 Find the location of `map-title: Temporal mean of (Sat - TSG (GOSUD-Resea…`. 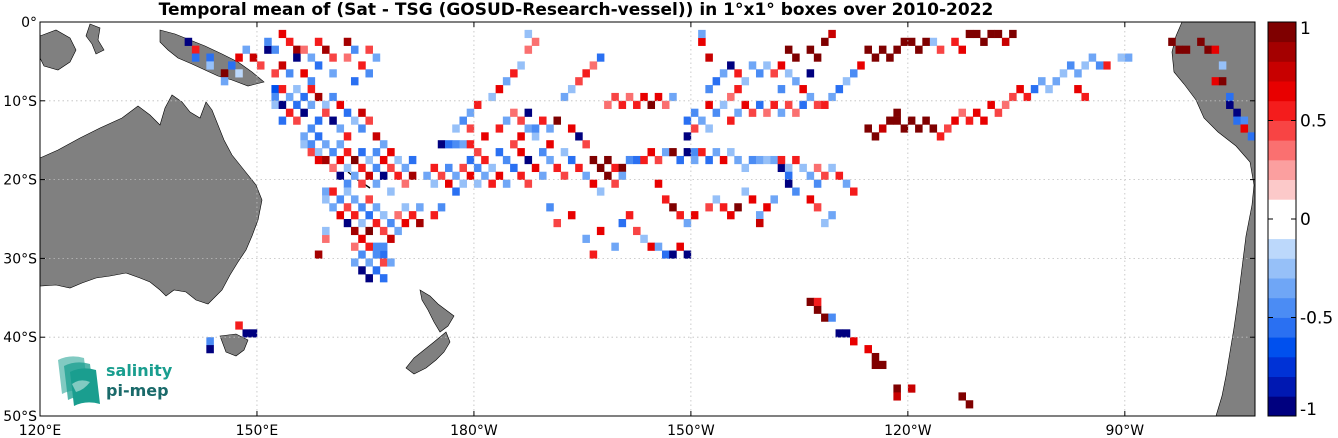

map-title: Temporal mean of (Sat - TSG (GOSUD-Resea… is located at coordinates (576, 10).